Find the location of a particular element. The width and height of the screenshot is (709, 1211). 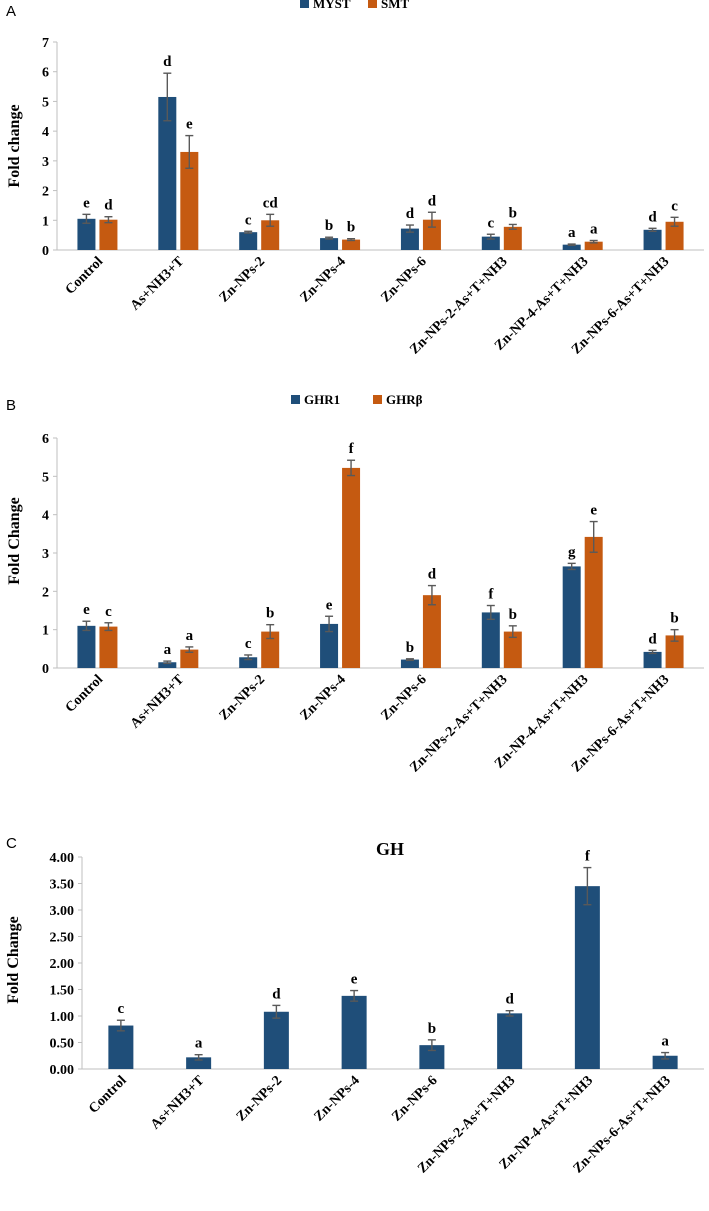

y-tick-label: 5 is located at coordinates (45, 477).